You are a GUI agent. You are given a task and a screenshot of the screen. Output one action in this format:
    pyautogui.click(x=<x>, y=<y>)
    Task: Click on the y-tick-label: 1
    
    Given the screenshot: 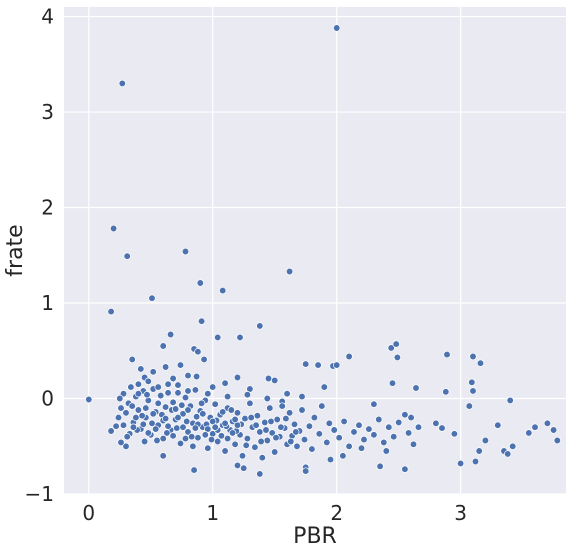 What is the action you would take?
    pyautogui.click(x=47, y=303)
    